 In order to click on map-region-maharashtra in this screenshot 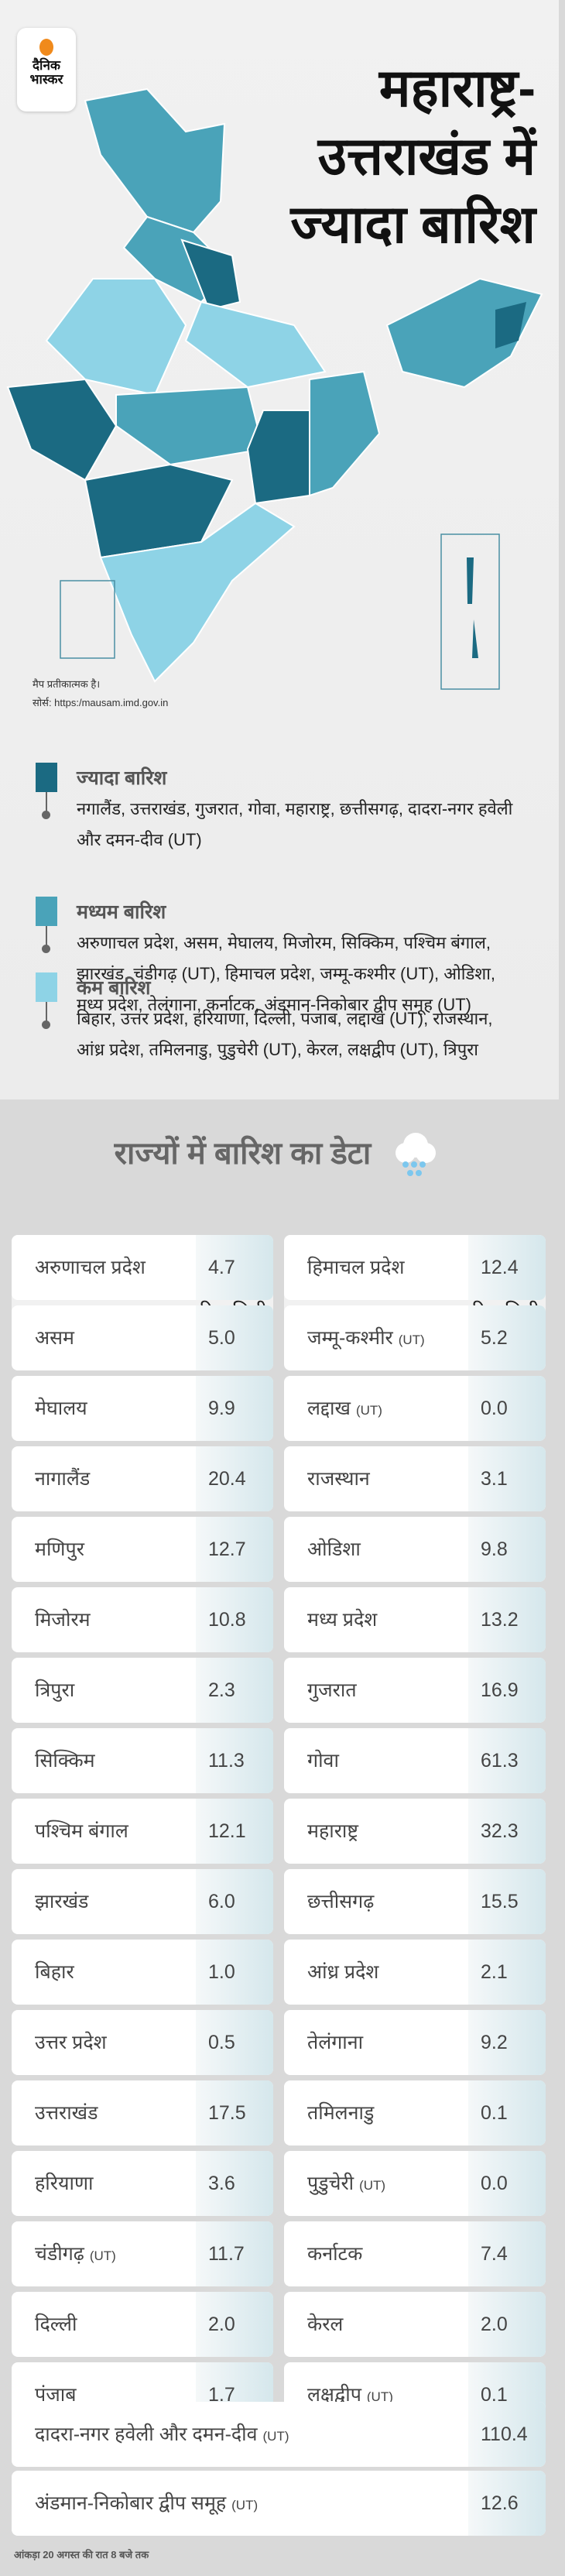, I will do `click(159, 511)`.